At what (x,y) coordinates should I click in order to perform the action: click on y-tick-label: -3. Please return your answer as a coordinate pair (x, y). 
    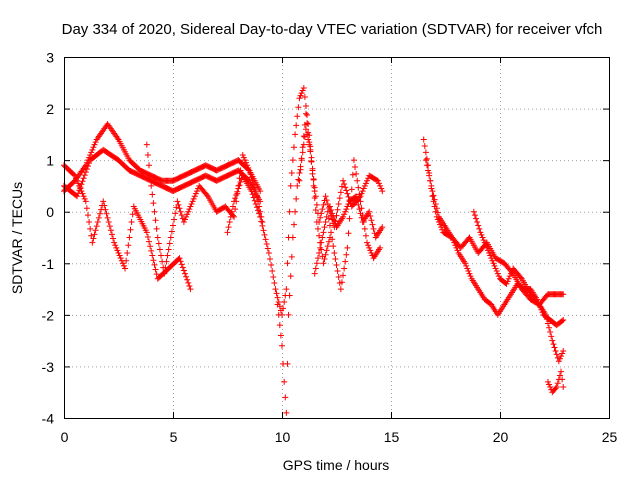
    Looking at the image, I should click on (48, 367).